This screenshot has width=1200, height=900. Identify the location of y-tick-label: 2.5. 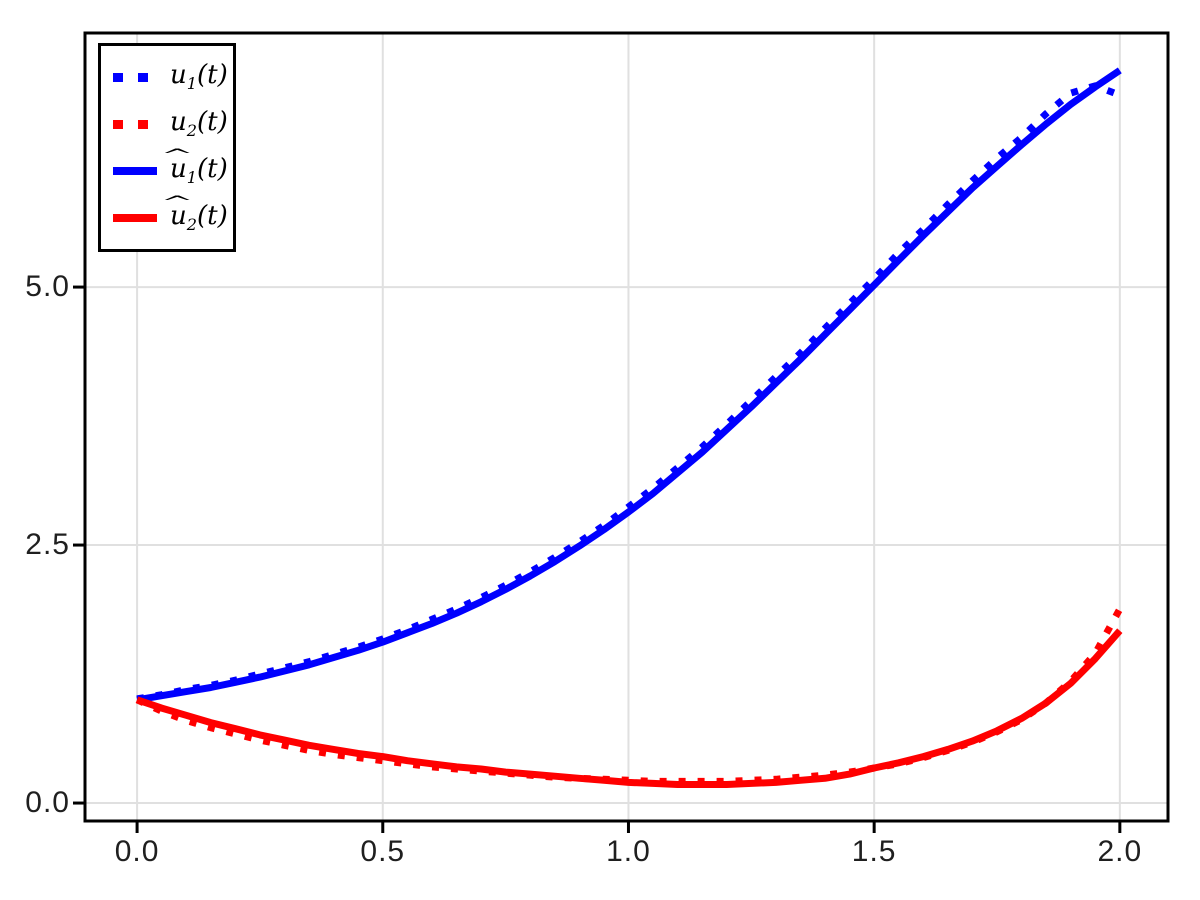
(47, 545).